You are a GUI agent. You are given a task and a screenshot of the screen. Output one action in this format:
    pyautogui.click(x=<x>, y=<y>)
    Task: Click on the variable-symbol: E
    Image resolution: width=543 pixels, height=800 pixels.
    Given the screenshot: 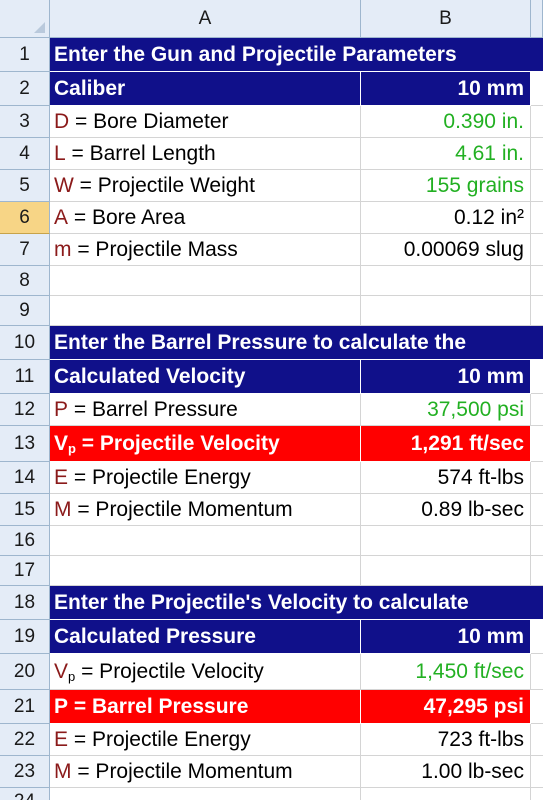 What is the action you would take?
    pyautogui.click(x=61, y=477)
    